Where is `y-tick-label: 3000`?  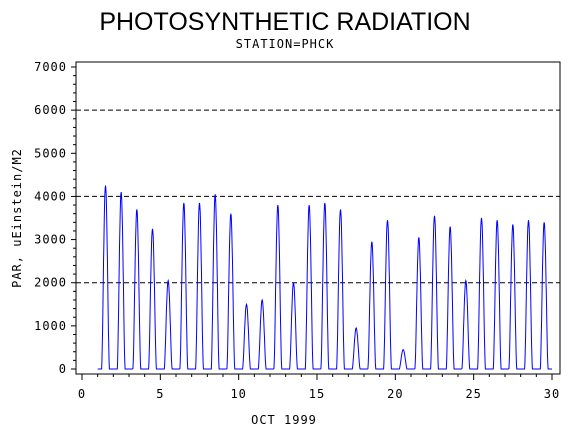 y-tick-label: 3000 is located at coordinates (50, 240).